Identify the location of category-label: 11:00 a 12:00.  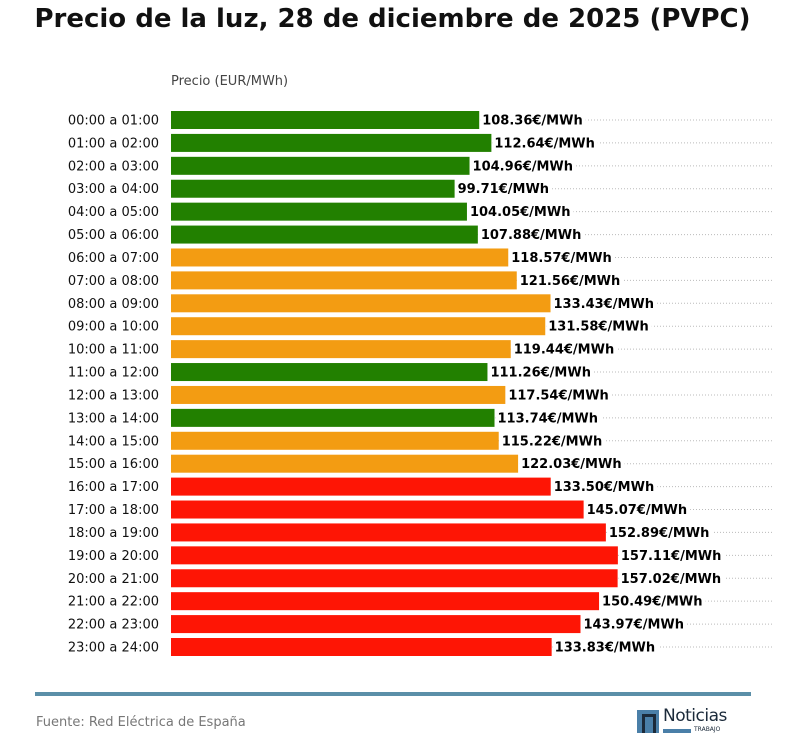
(113, 373).